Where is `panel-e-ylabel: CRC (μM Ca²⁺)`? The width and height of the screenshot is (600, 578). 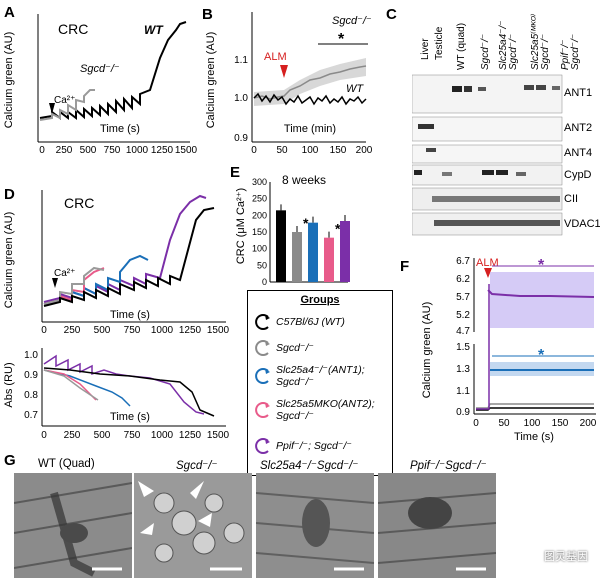
panel-e-ylabel: CRC (μM Ca²⁺) is located at coordinates (241, 226).